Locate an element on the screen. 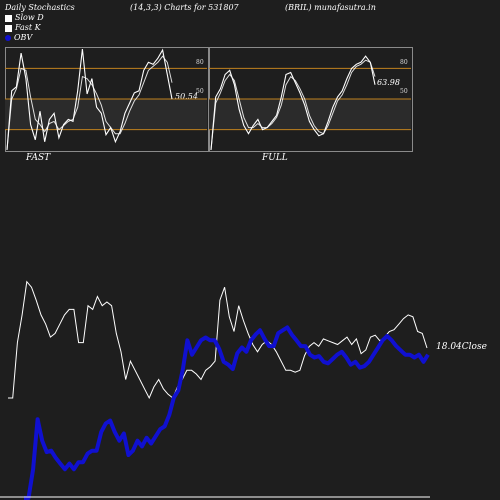  close-last-value: 18.04Close is located at coordinates (461, 347).